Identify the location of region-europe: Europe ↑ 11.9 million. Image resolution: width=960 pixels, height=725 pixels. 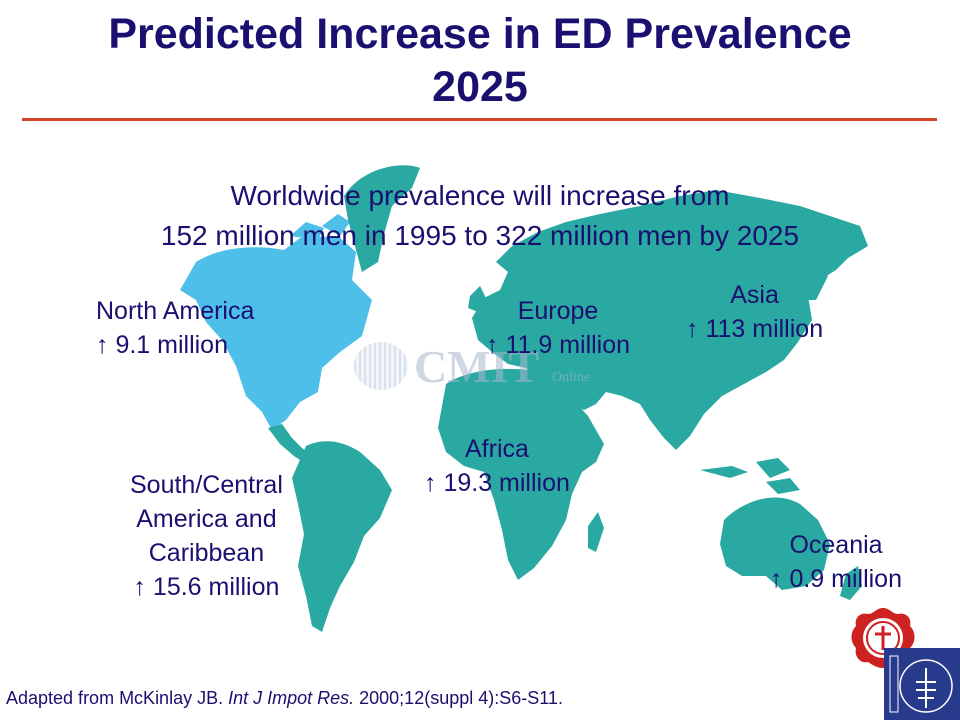
(558, 328).